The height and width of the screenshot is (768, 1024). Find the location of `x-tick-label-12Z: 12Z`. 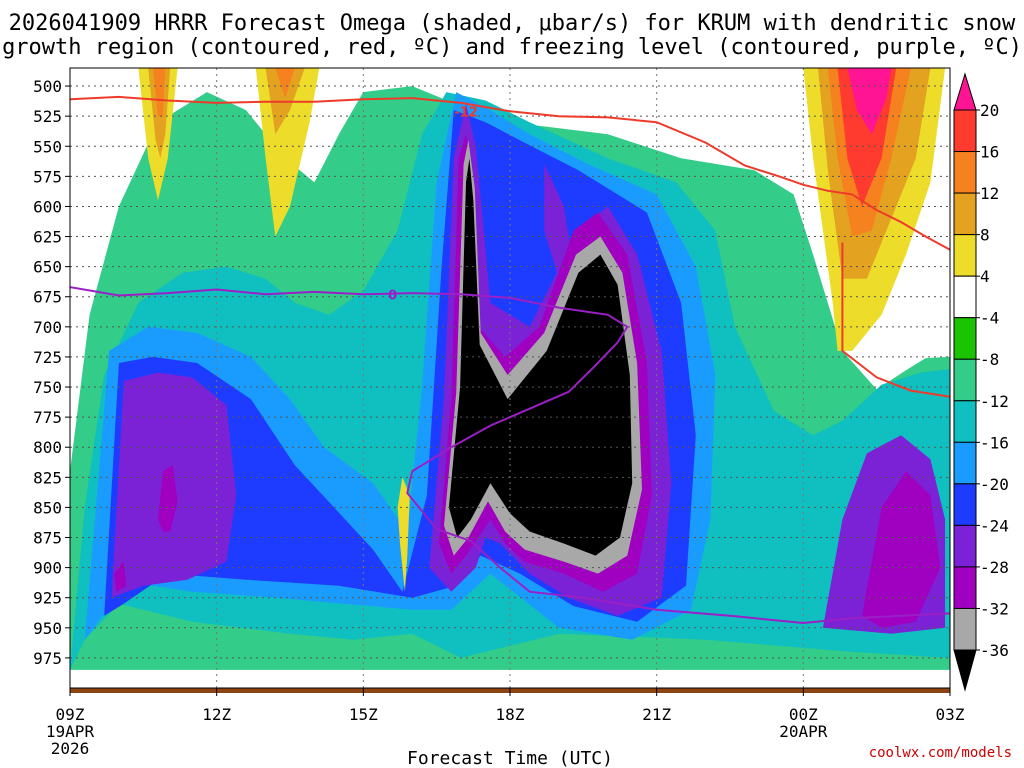

x-tick-label-12Z: 12Z is located at coordinates (216, 714).